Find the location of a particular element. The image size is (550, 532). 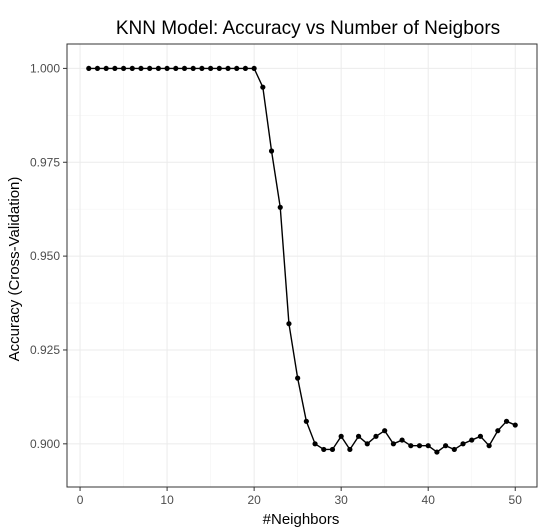

x-tick-label: 10 is located at coordinates (167, 500).